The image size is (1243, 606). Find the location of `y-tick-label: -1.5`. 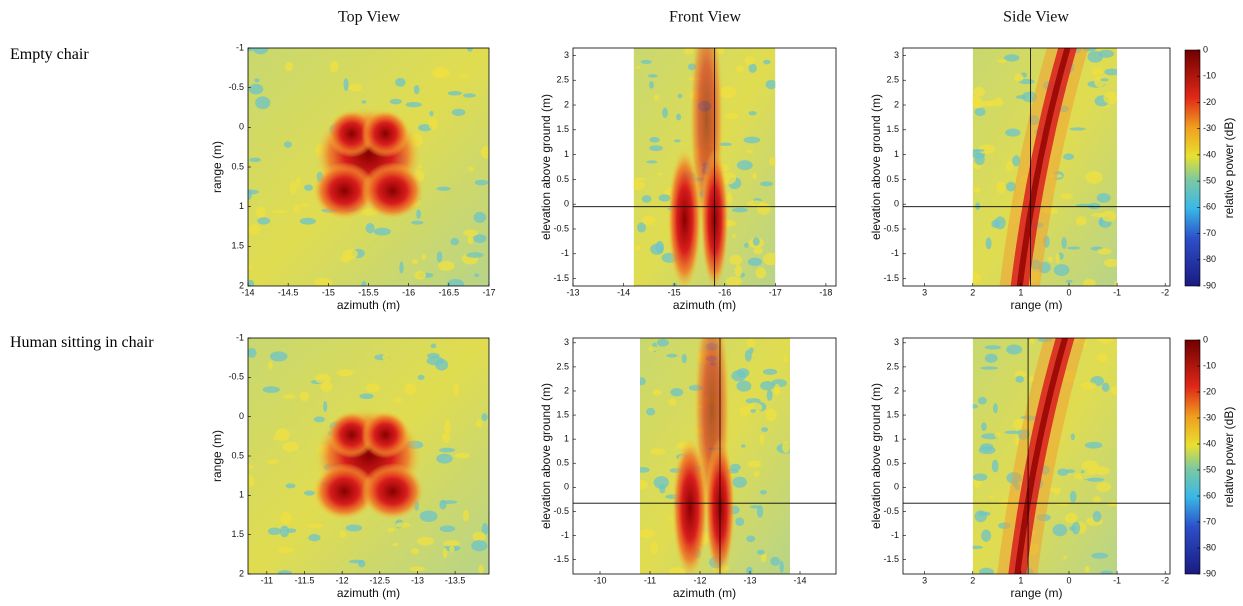

y-tick-label: -1.5 is located at coordinates (891, 278).